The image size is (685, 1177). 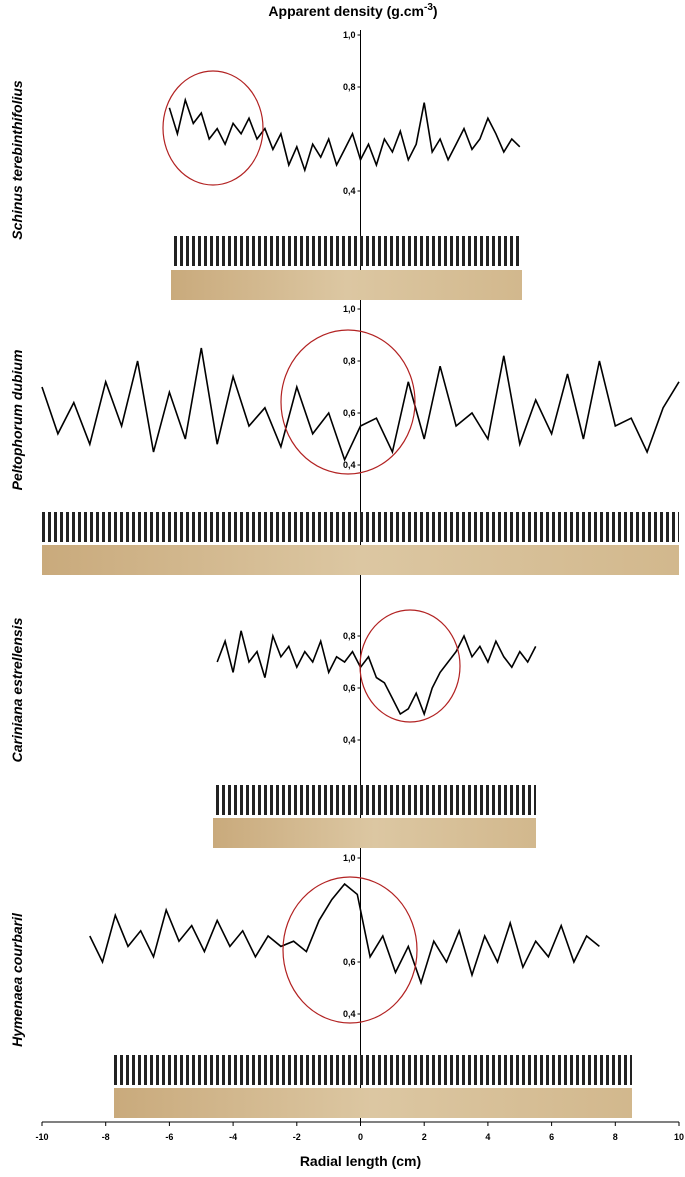 I want to click on y-axis-title-text: Apparent density (g.cm, so click(x=346, y=11).